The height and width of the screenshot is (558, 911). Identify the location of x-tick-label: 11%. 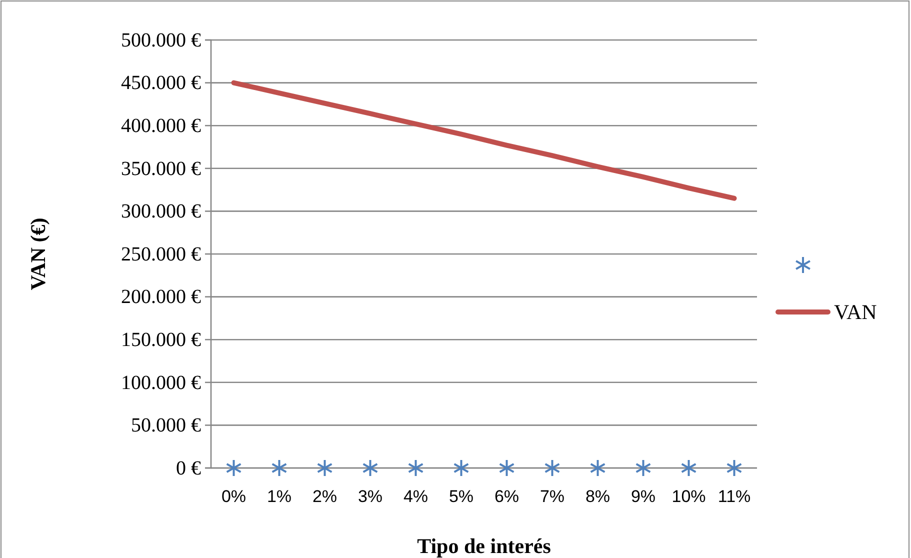
(734, 496).